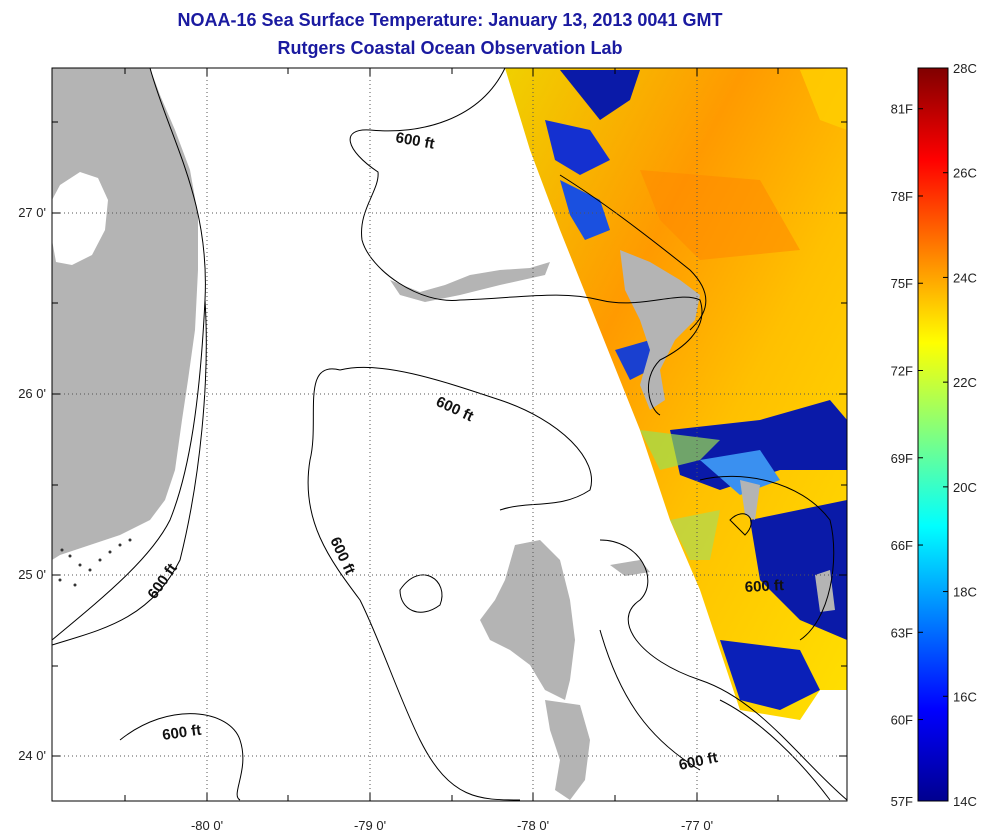 The height and width of the screenshot is (840, 1000). What do you see at coordinates (965, 696) in the screenshot?
I see `colorbar-celsius-label: 16C` at bounding box center [965, 696].